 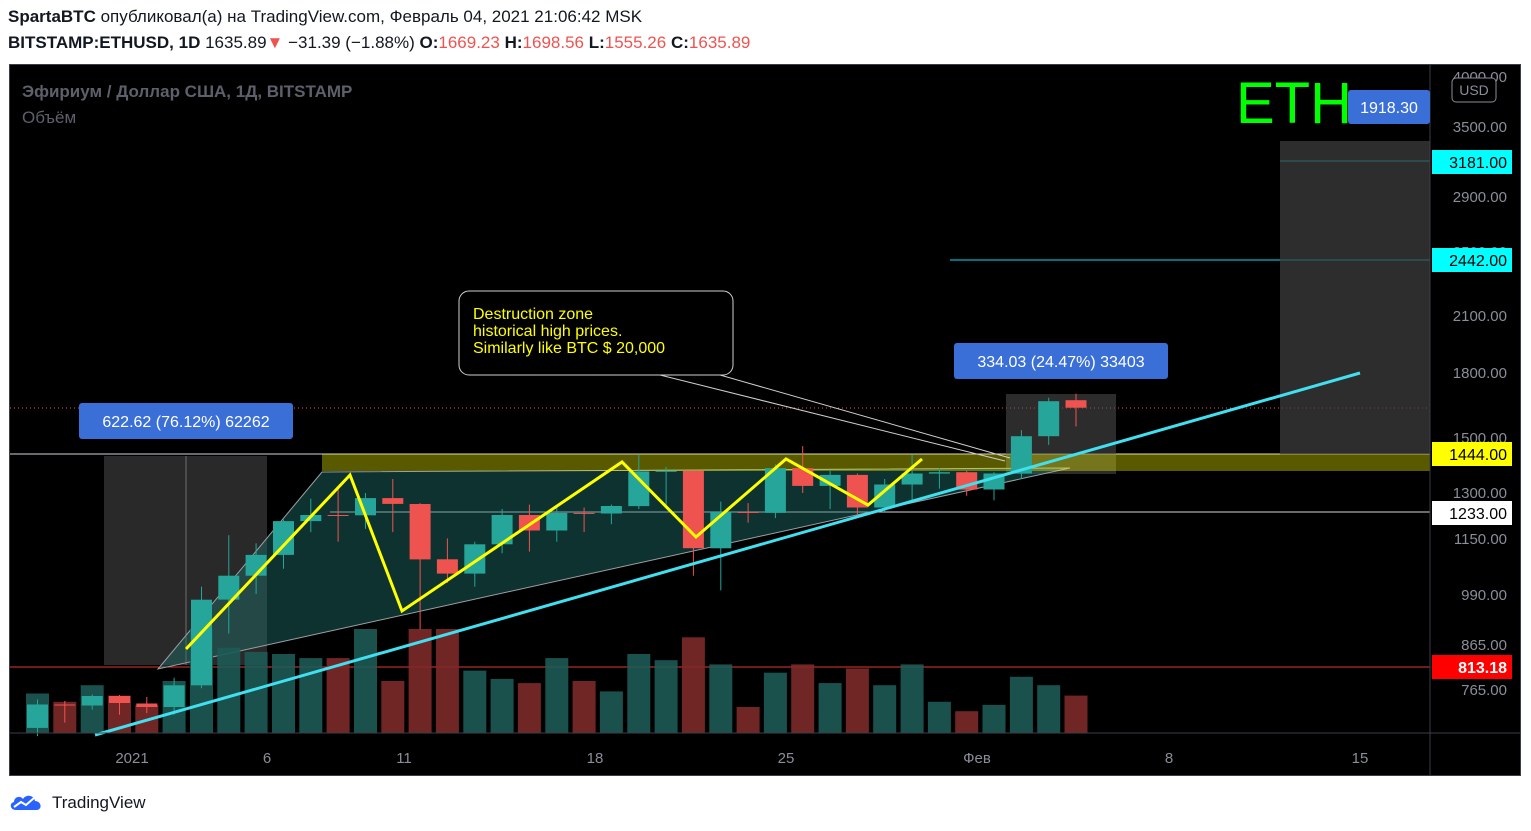 I want to click on instrument-legend: Эфириум / Доллар США, 1Д, BITSTAMP, so click(x=187, y=91).